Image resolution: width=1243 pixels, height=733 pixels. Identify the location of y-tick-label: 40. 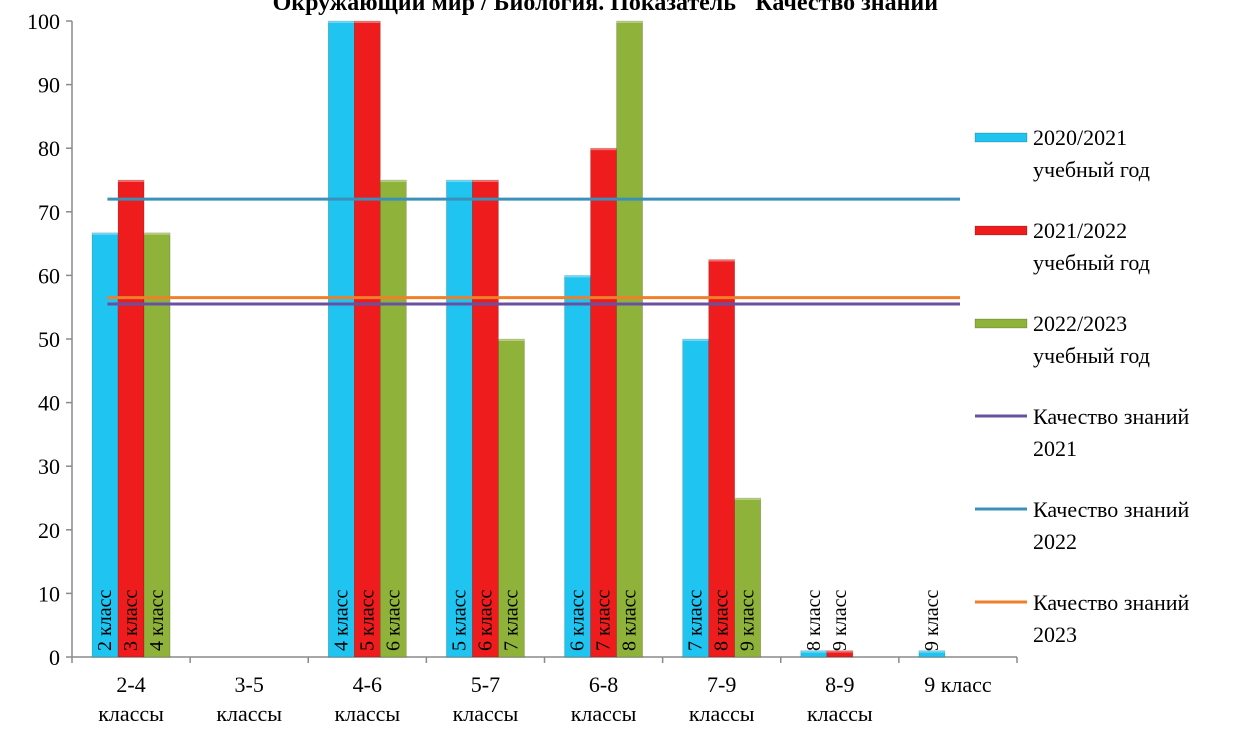
(49, 403).